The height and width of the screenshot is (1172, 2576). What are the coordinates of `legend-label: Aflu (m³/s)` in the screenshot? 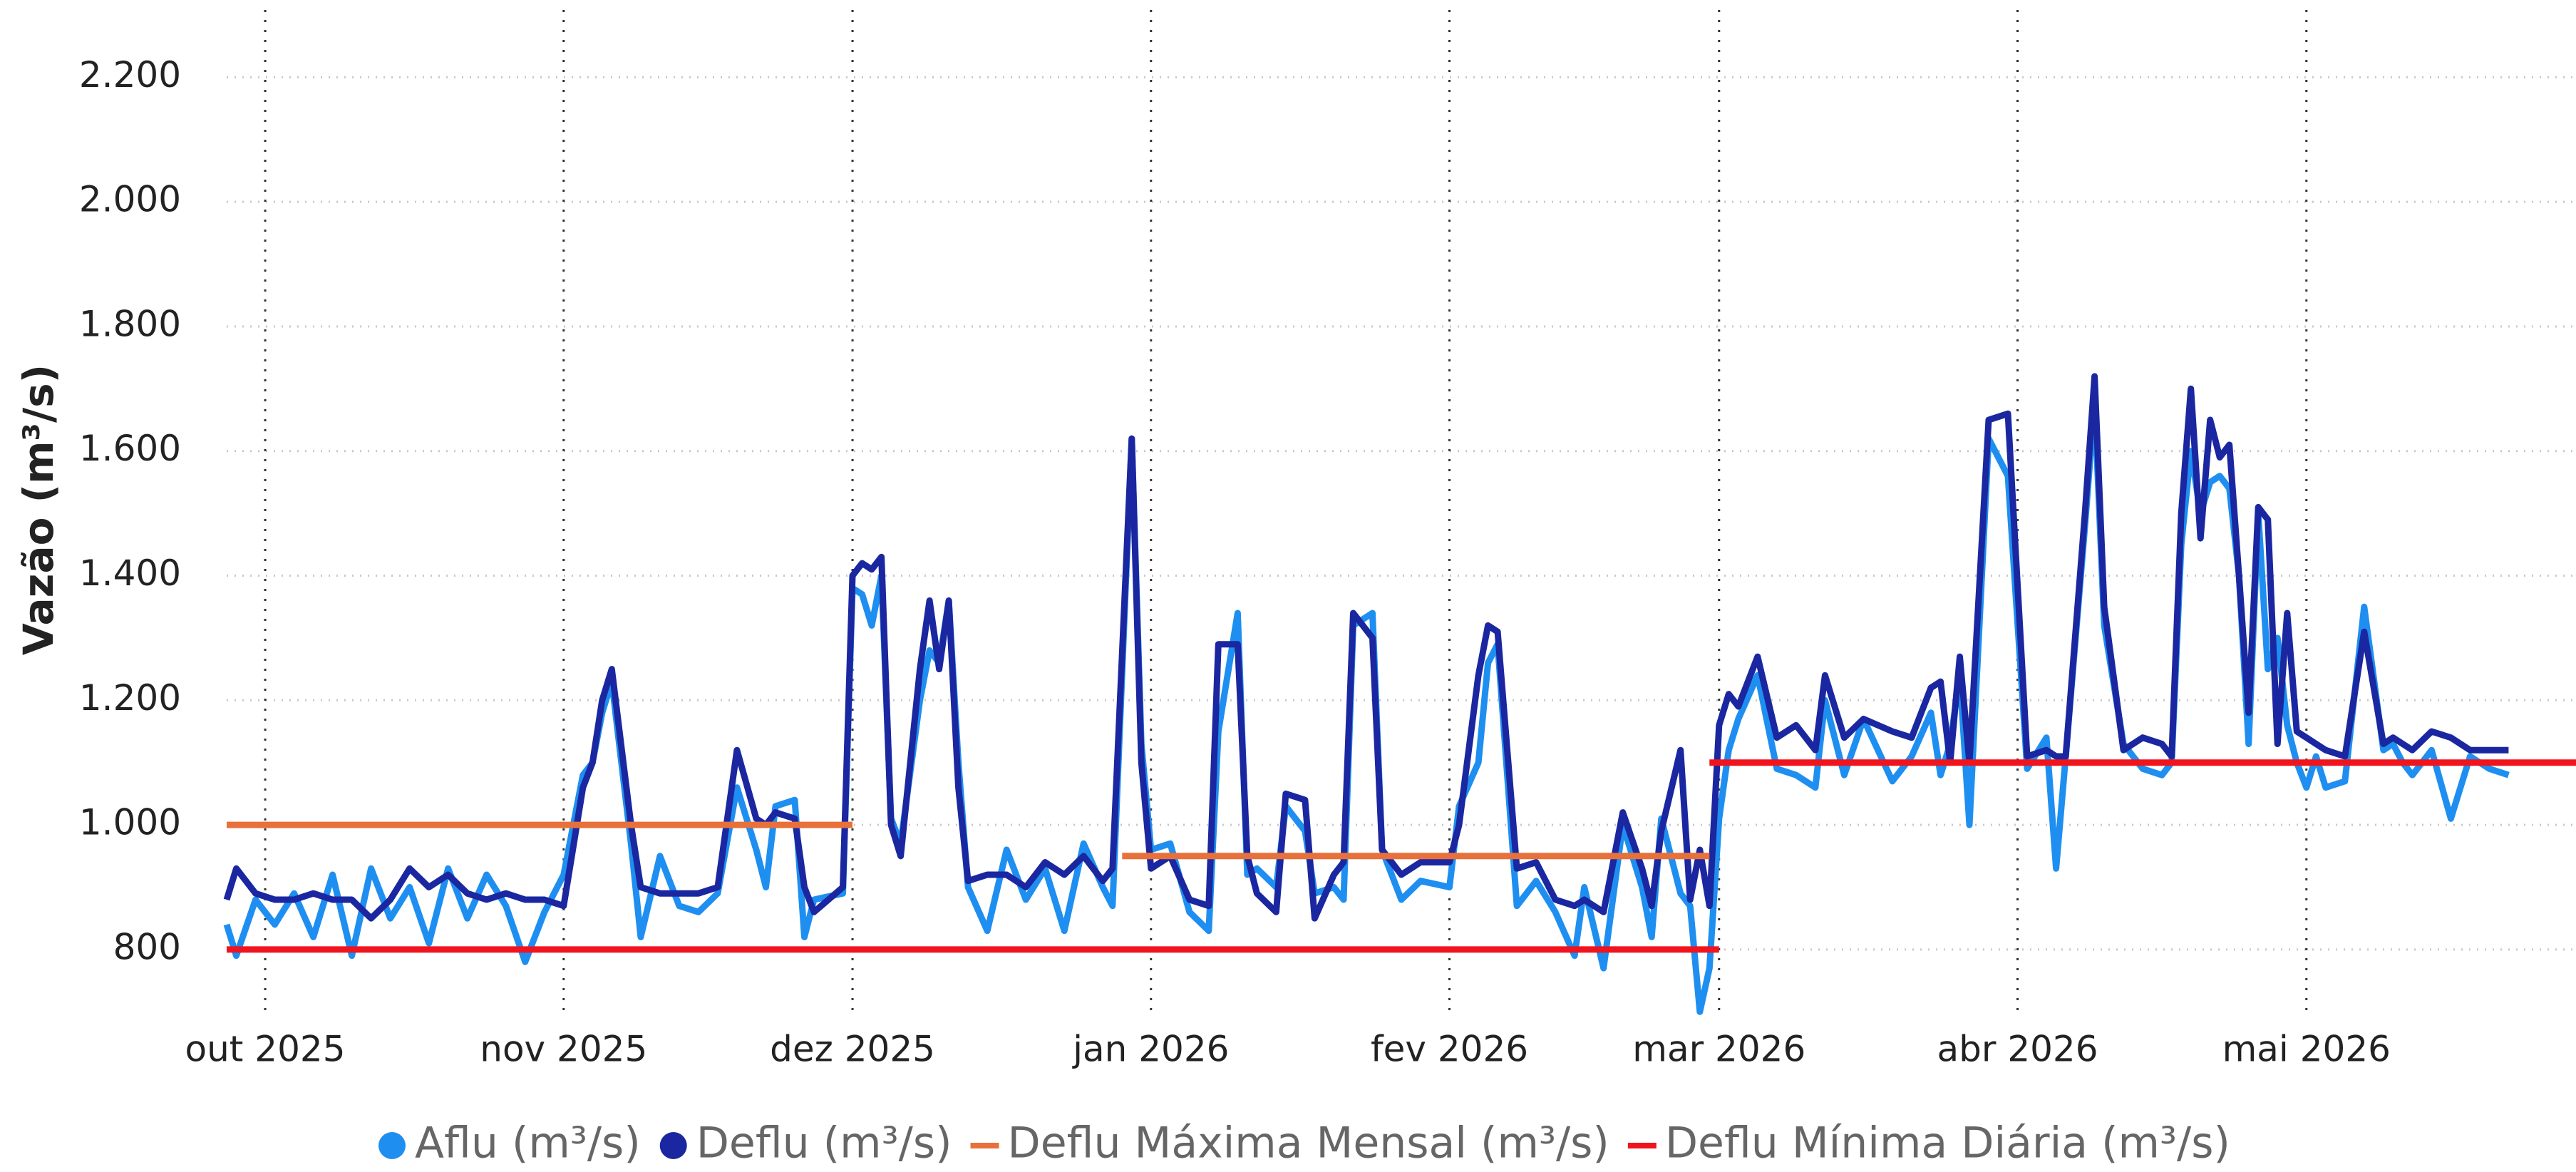 It's located at (528, 1143).